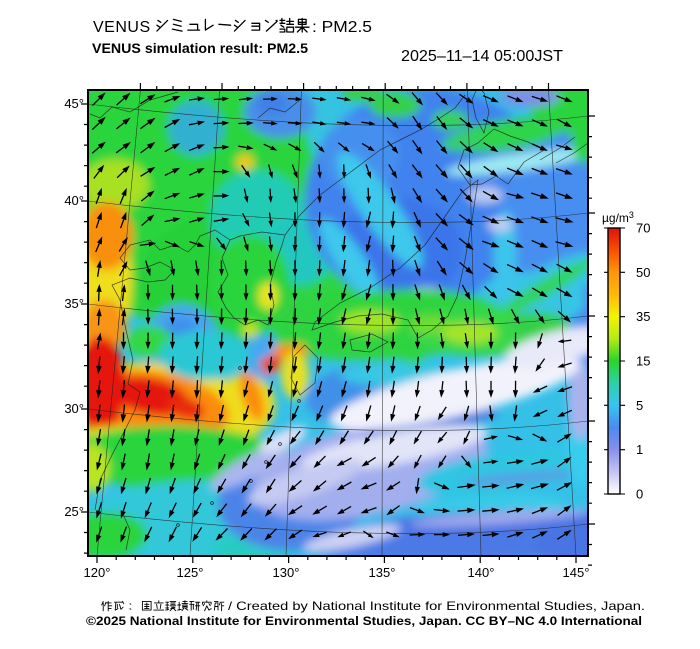 The image size is (700, 649). I want to click on svg-text: µg/m3, so click(618, 217).